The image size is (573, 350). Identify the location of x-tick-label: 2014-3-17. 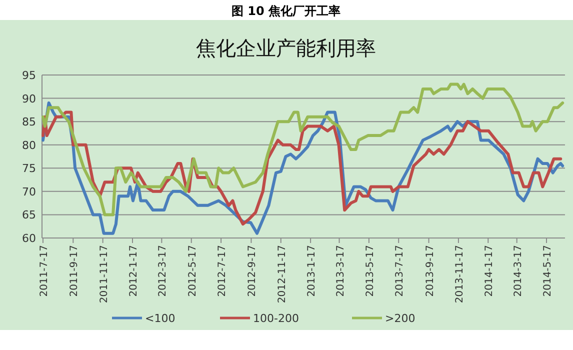
(518, 271).